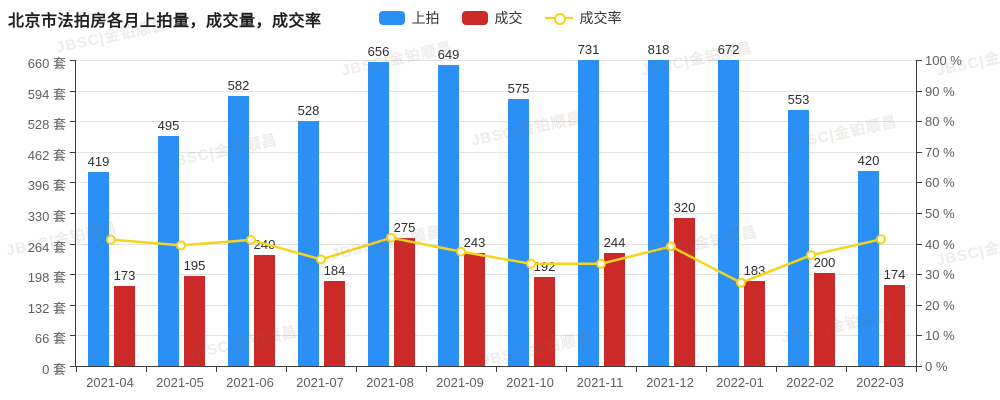  I want to click on bar-value-label: 183, so click(754, 270).